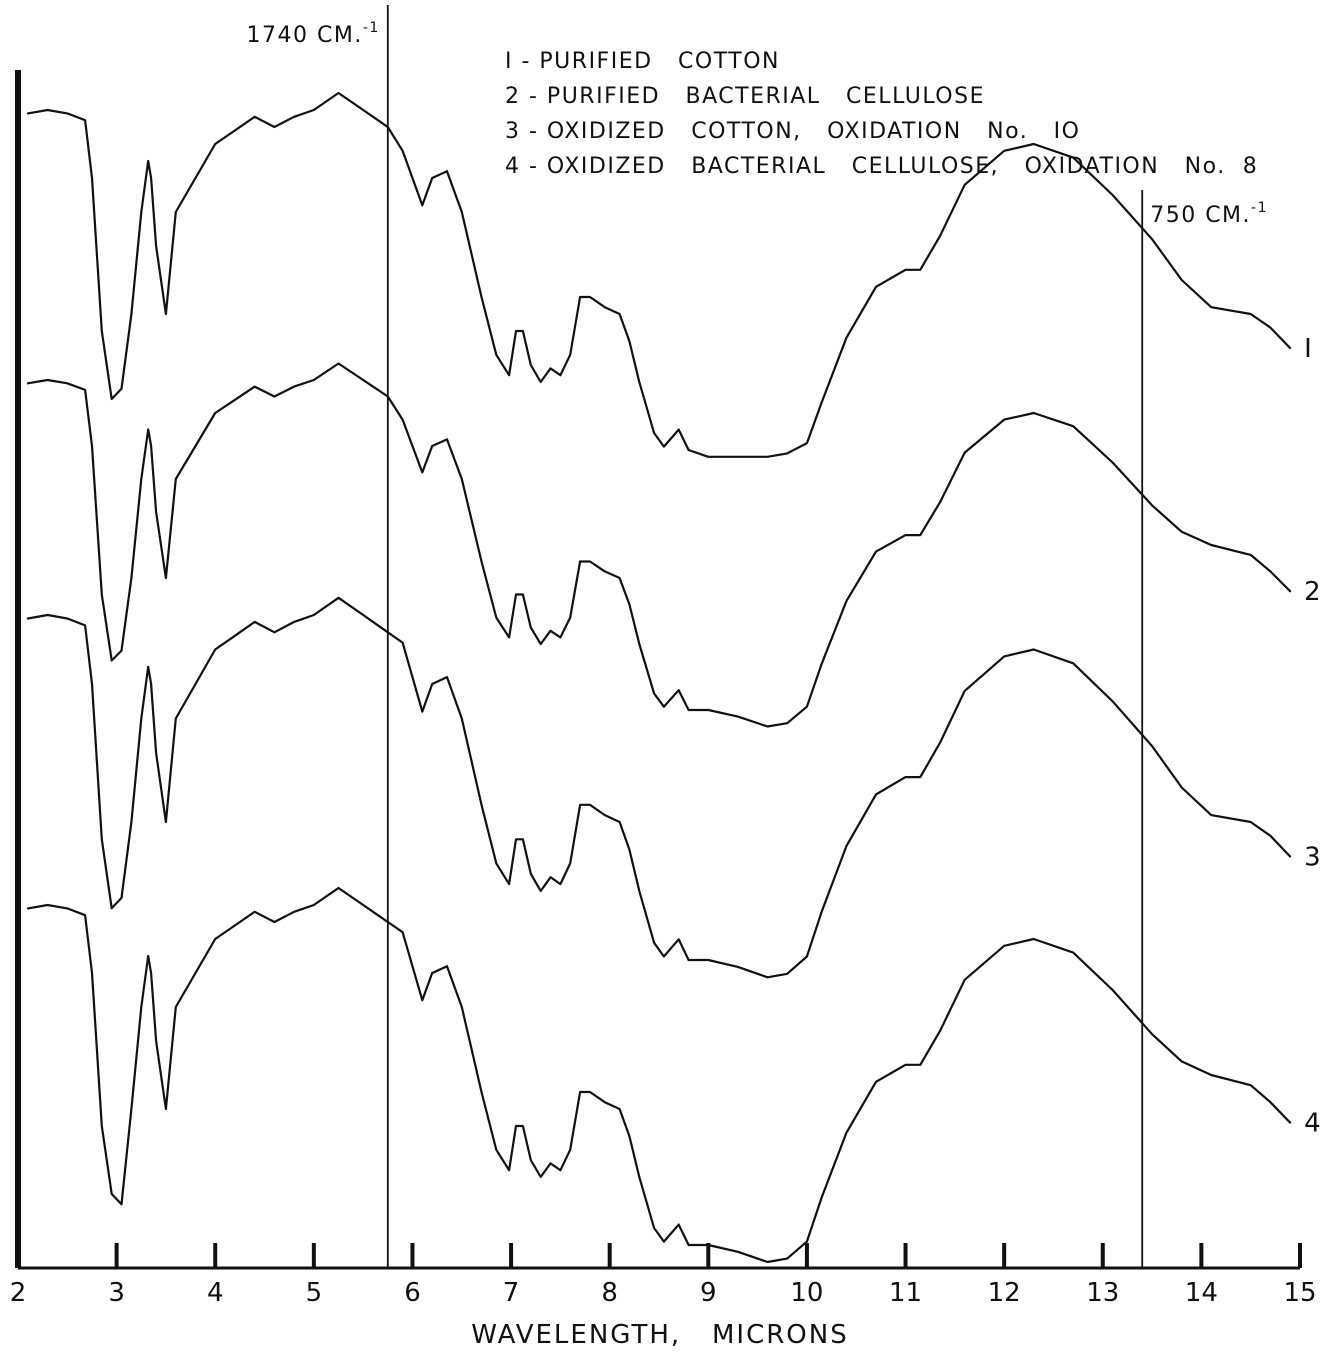  What do you see at coordinates (371, 28) in the screenshot?
I see `ref-label-superscript-0: -1` at bounding box center [371, 28].